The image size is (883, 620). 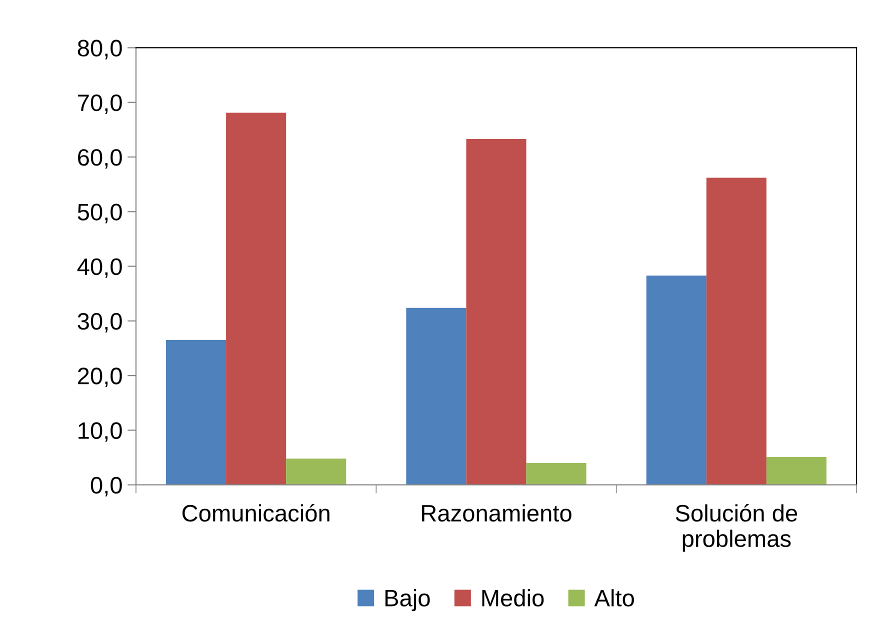 What do you see at coordinates (407, 600) in the screenshot?
I see `legend-label: Bajo` at bounding box center [407, 600].